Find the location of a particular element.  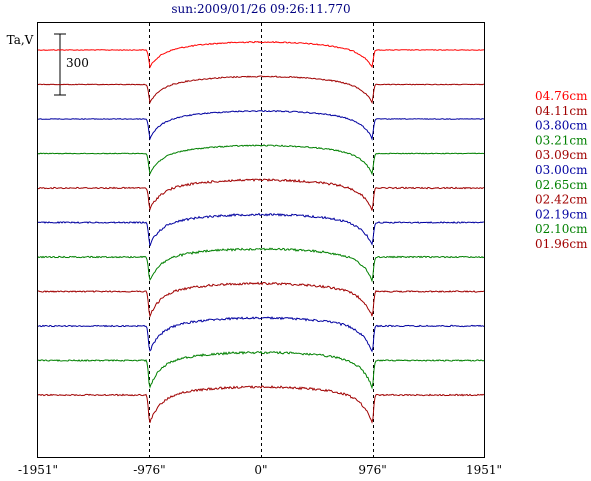

trace-02.42cm is located at coordinates (261, 299).